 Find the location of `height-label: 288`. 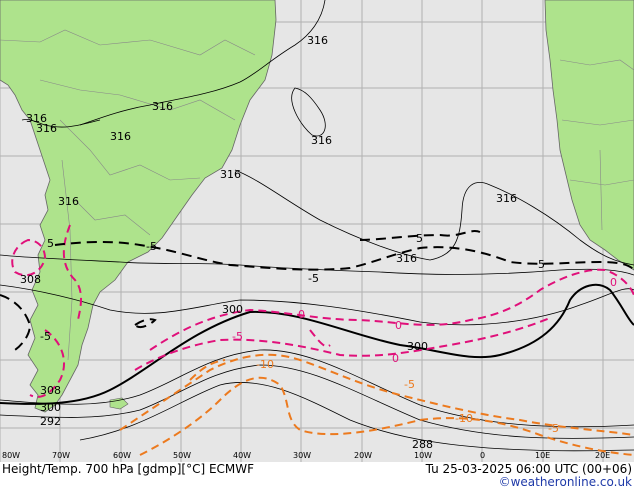

height-label: 288 is located at coordinates (422, 444).